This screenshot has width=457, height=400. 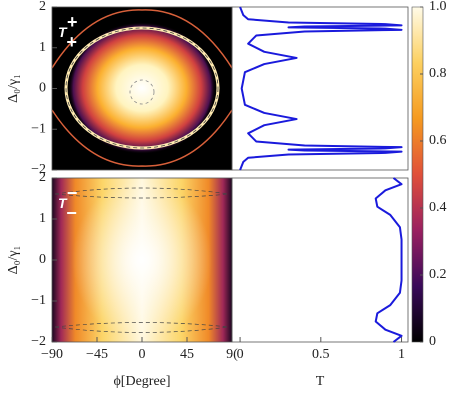 What do you see at coordinates (72, 22) in the screenshot?
I see `annotation-sup: +` at bounding box center [72, 22].